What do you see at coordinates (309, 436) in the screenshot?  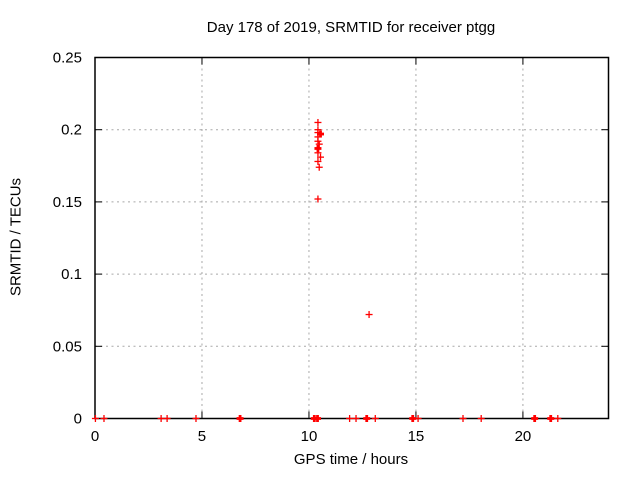 I see `x-tick-label: 10` at bounding box center [309, 436].